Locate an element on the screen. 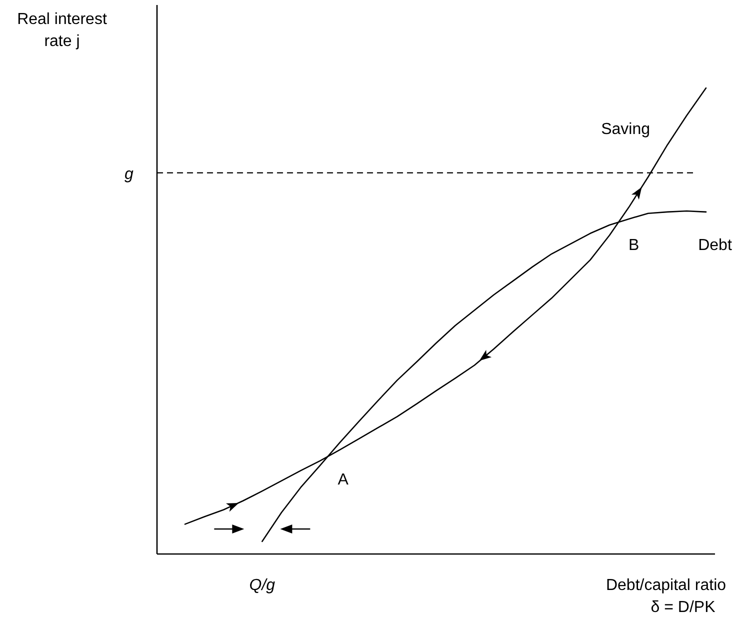 Image resolution: width=744 pixels, height=621 pixels. x-axis-title: Debt/capital ratio δ = D/PK is located at coordinates (666, 596).